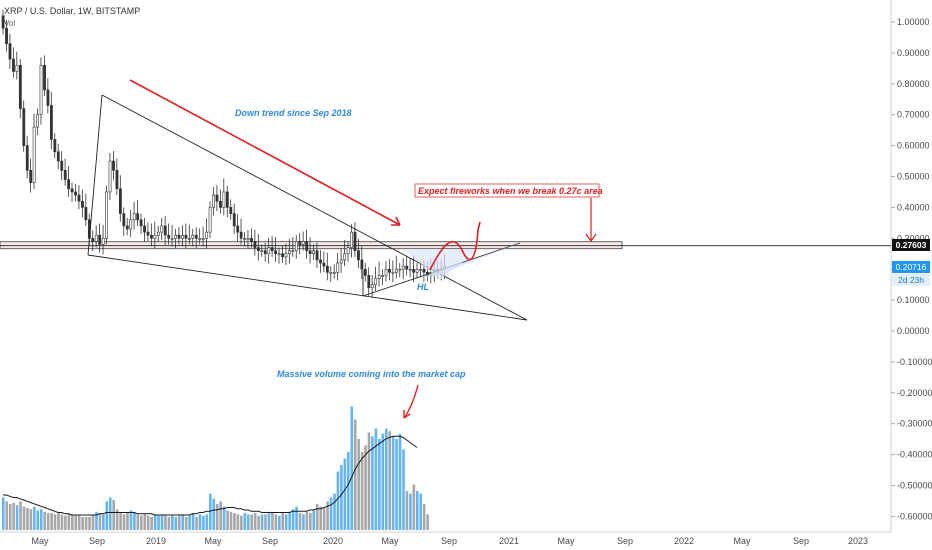 The image size is (932, 550). What do you see at coordinates (914, 455) in the screenshot?
I see `price-tick-label: -0.40000` at bounding box center [914, 455].